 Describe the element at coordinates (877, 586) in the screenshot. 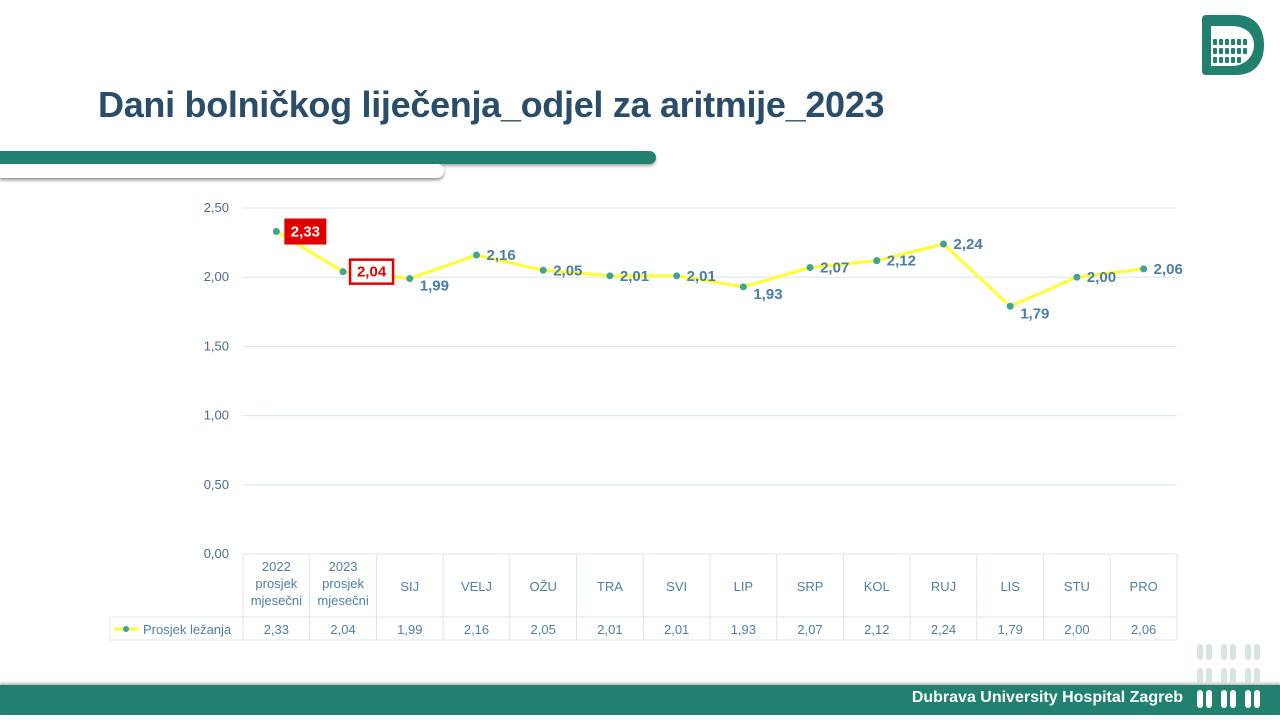

I see `x-category-label: KOL` at that location.